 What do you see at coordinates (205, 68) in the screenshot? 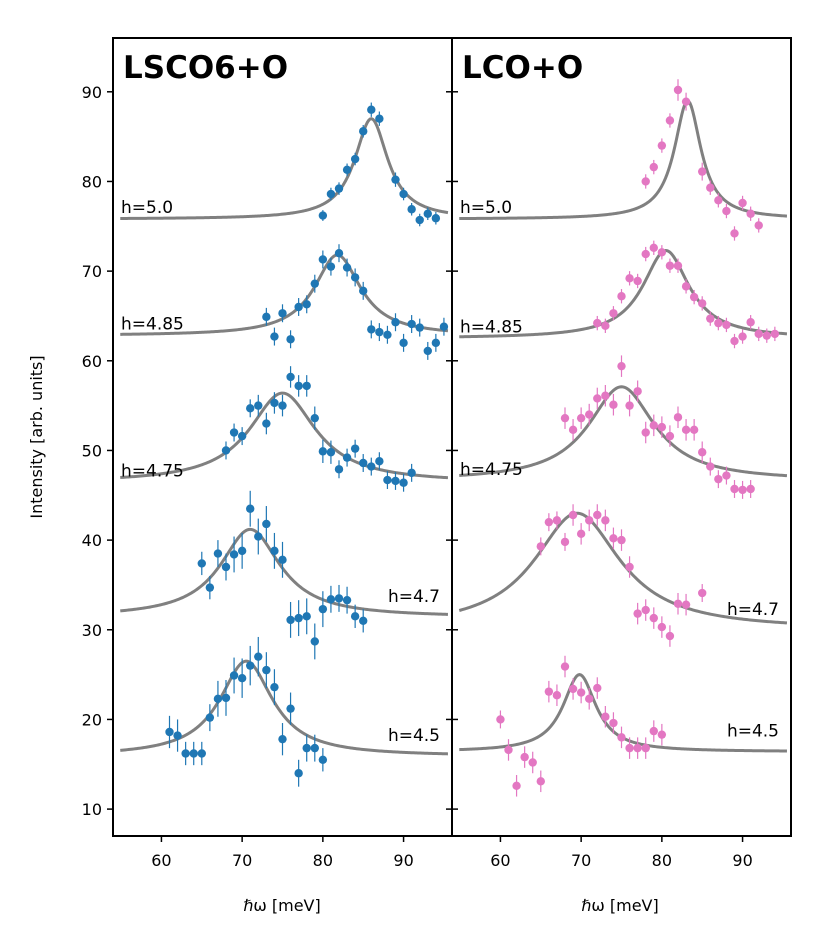
I see `panel-title-lsco6-o: LSCO6+O` at bounding box center [205, 68].